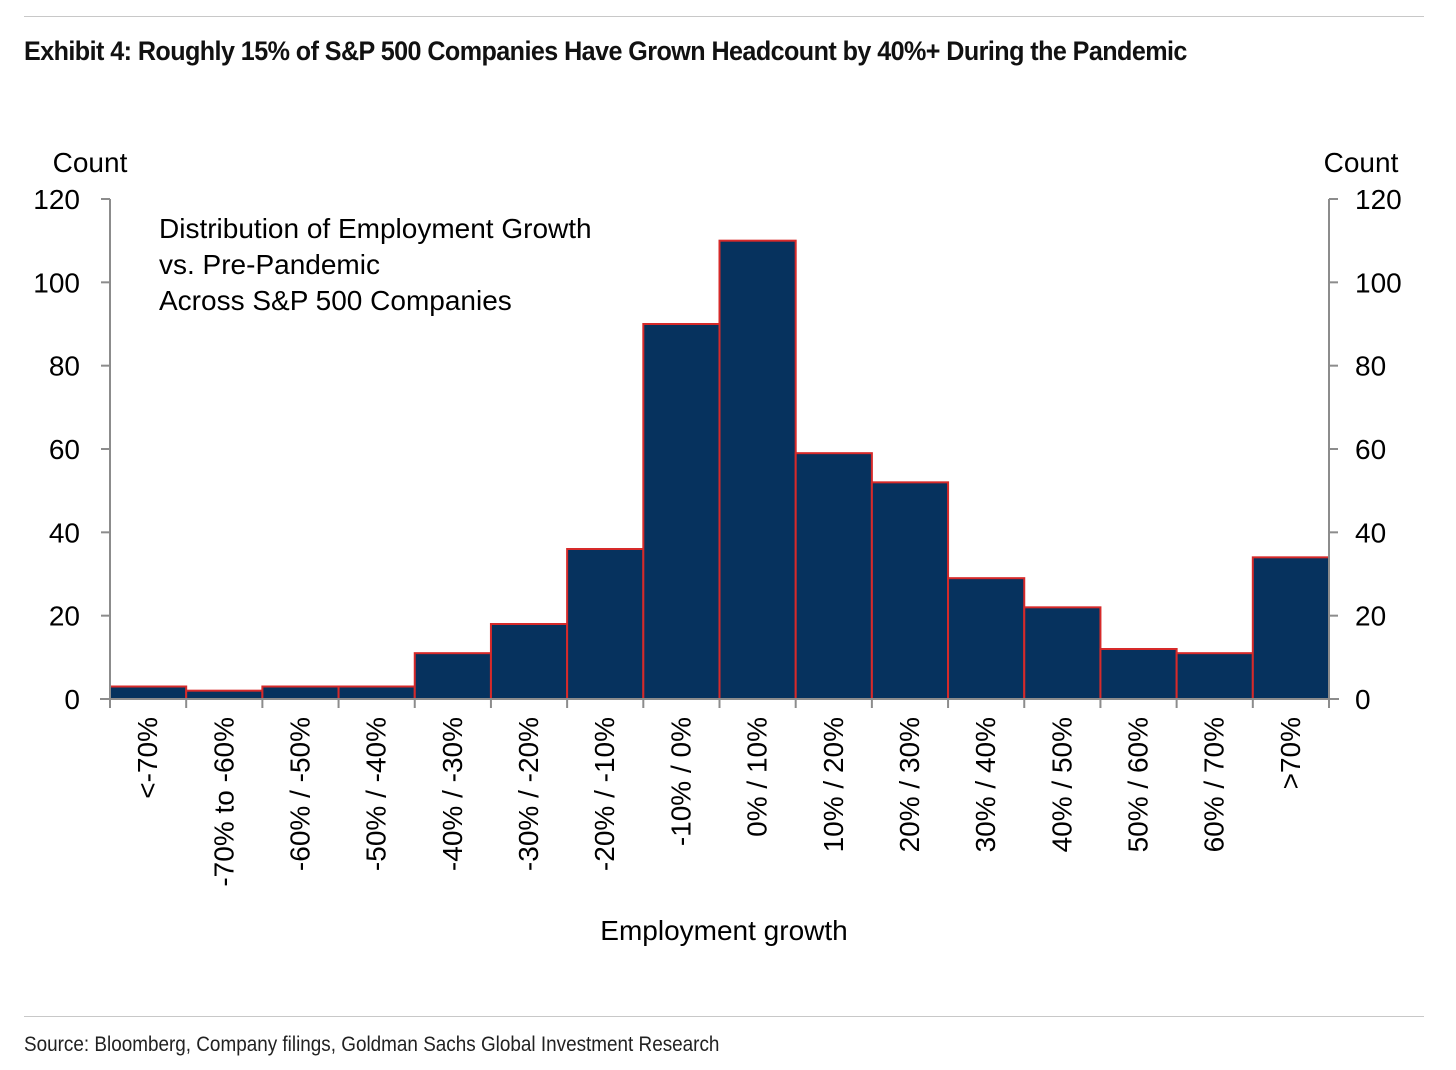 The width and height of the screenshot is (1456, 1070). What do you see at coordinates (723, 930) in the screenshot?
I see `x-axis-label: Employment growth` at bounding box center [723, 930].